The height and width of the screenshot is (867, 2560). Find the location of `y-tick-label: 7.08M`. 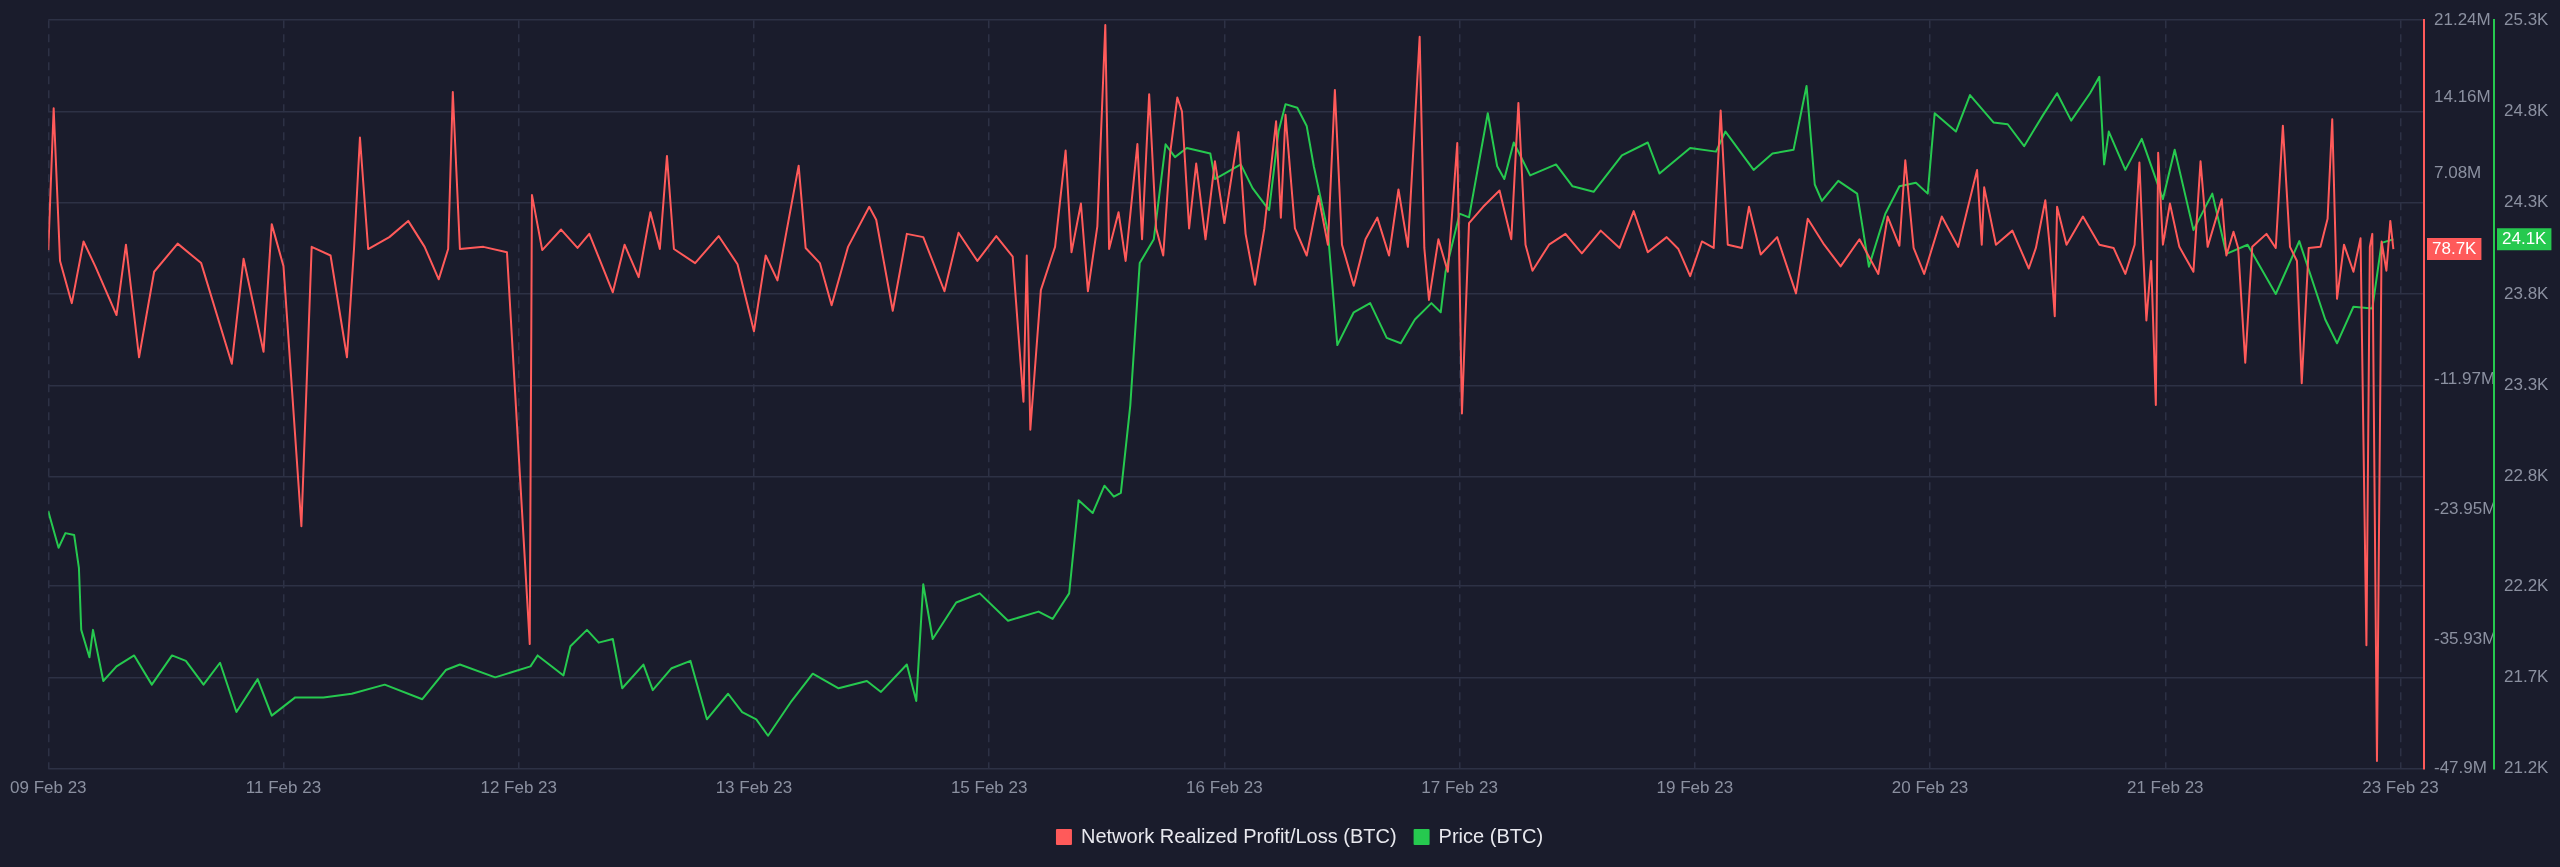

y-tick-label: 7.08M is located at coordinates (2458, 173).